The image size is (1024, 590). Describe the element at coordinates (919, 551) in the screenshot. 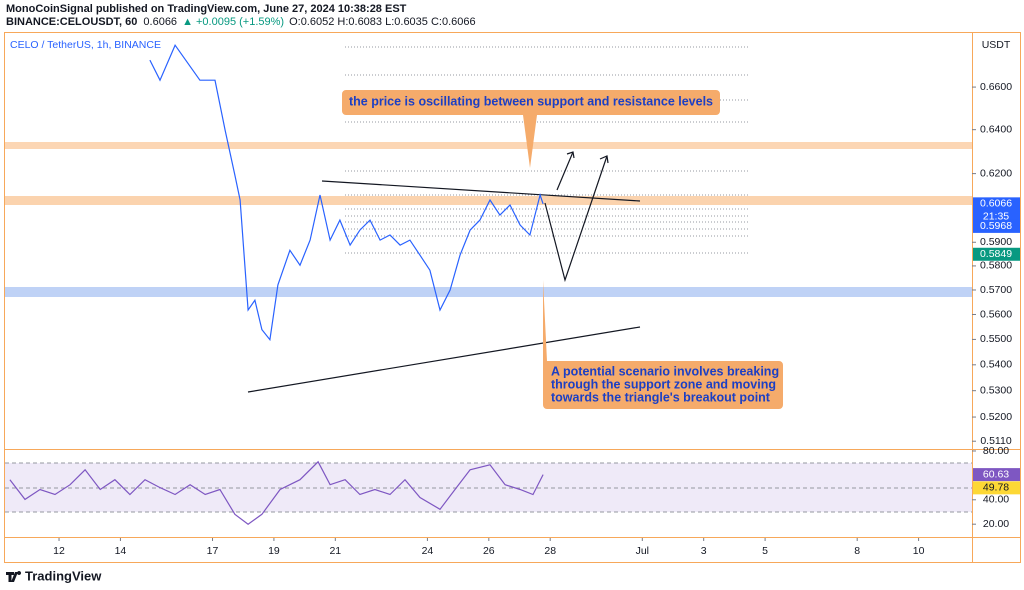

I see `x-tick-label: 10` at that location.